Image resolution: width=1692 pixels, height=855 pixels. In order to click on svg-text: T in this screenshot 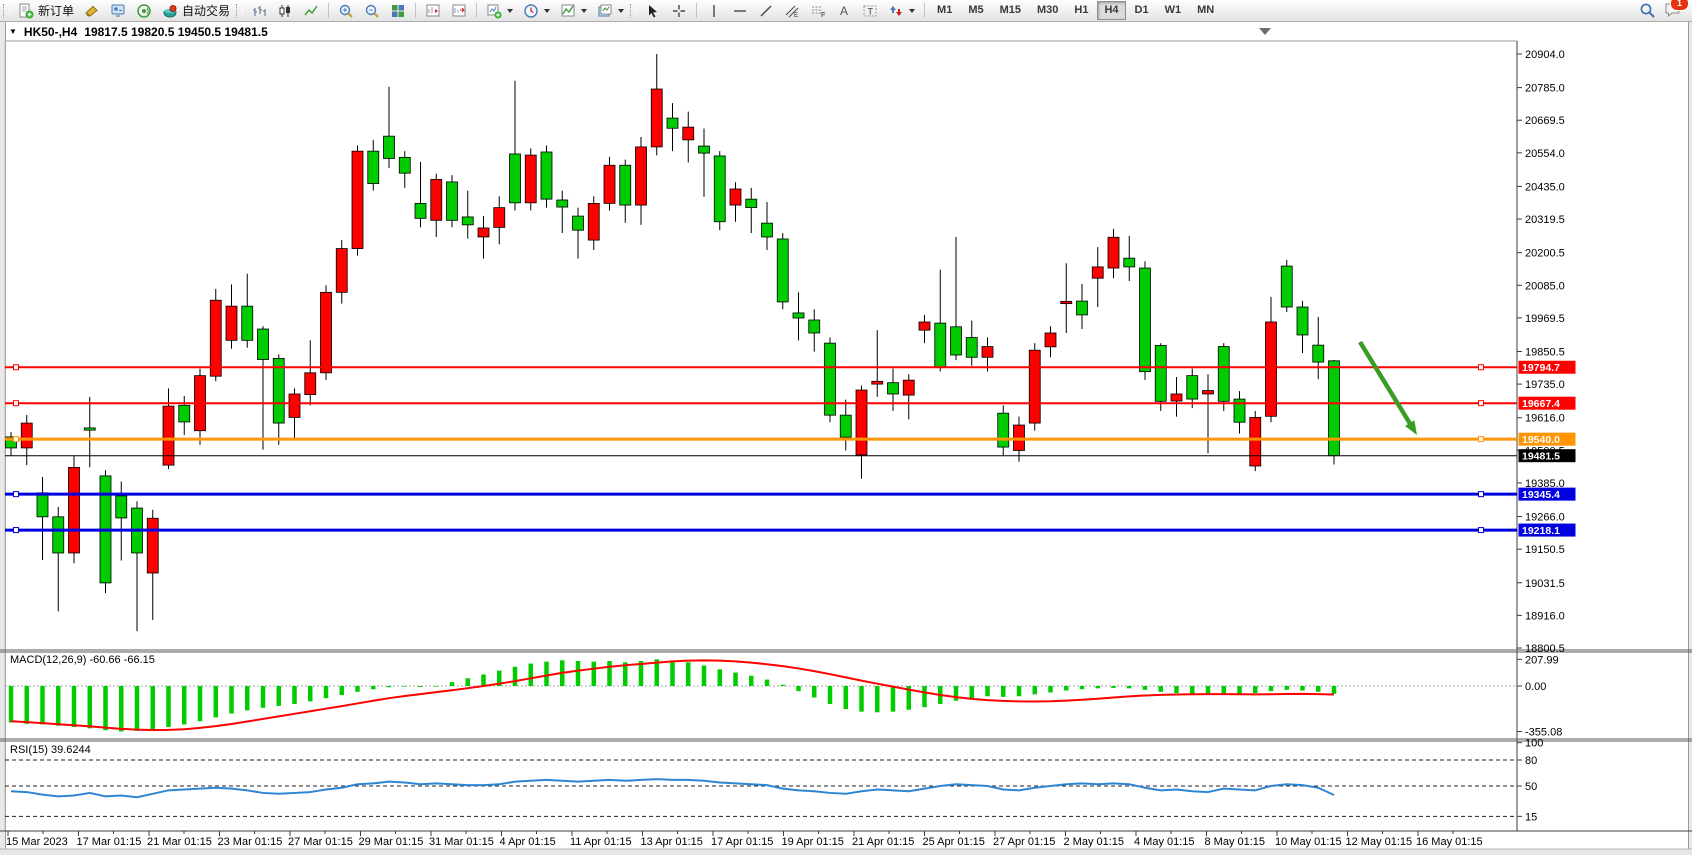, I will do `click(871, 11)`.